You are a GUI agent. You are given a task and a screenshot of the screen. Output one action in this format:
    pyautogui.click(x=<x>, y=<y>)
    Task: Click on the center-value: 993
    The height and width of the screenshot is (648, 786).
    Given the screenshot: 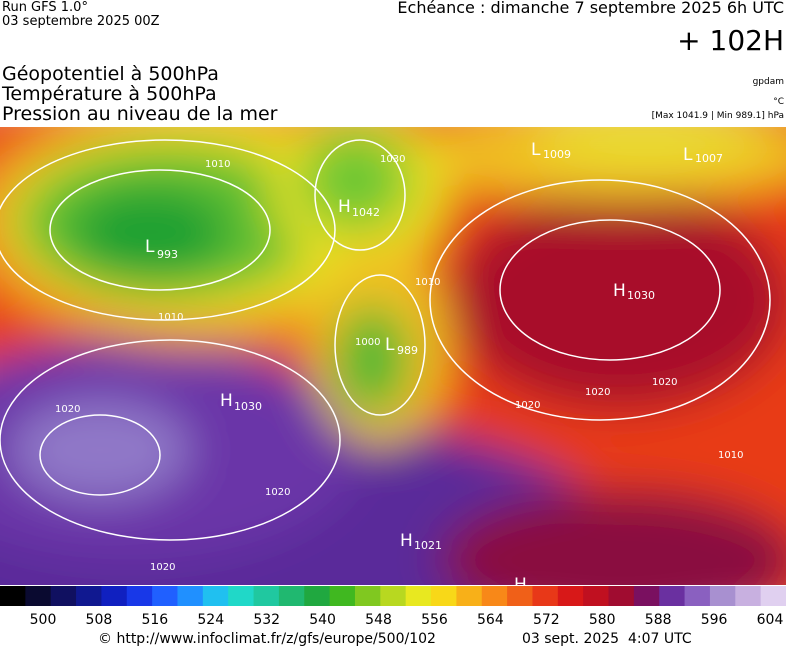 What is the action you would take?
    pyautogui.click(x=167, y=254)
    